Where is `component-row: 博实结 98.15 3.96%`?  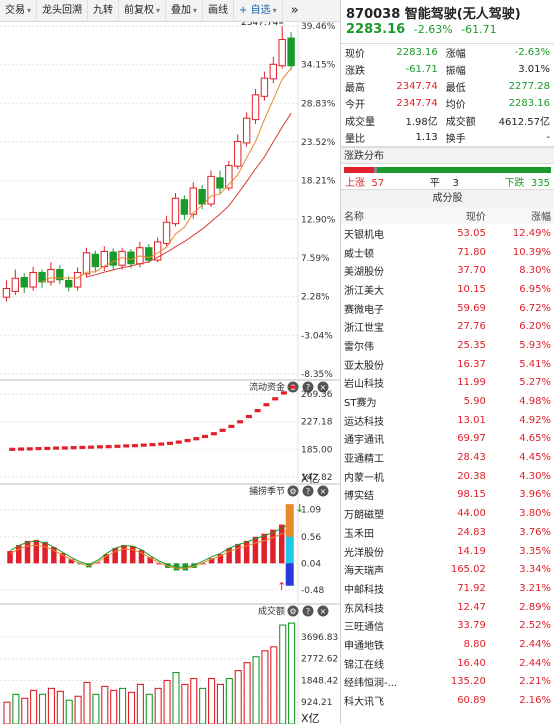
component-row: 博实结 98.15 3.96% is located at coordinates (447, 495).